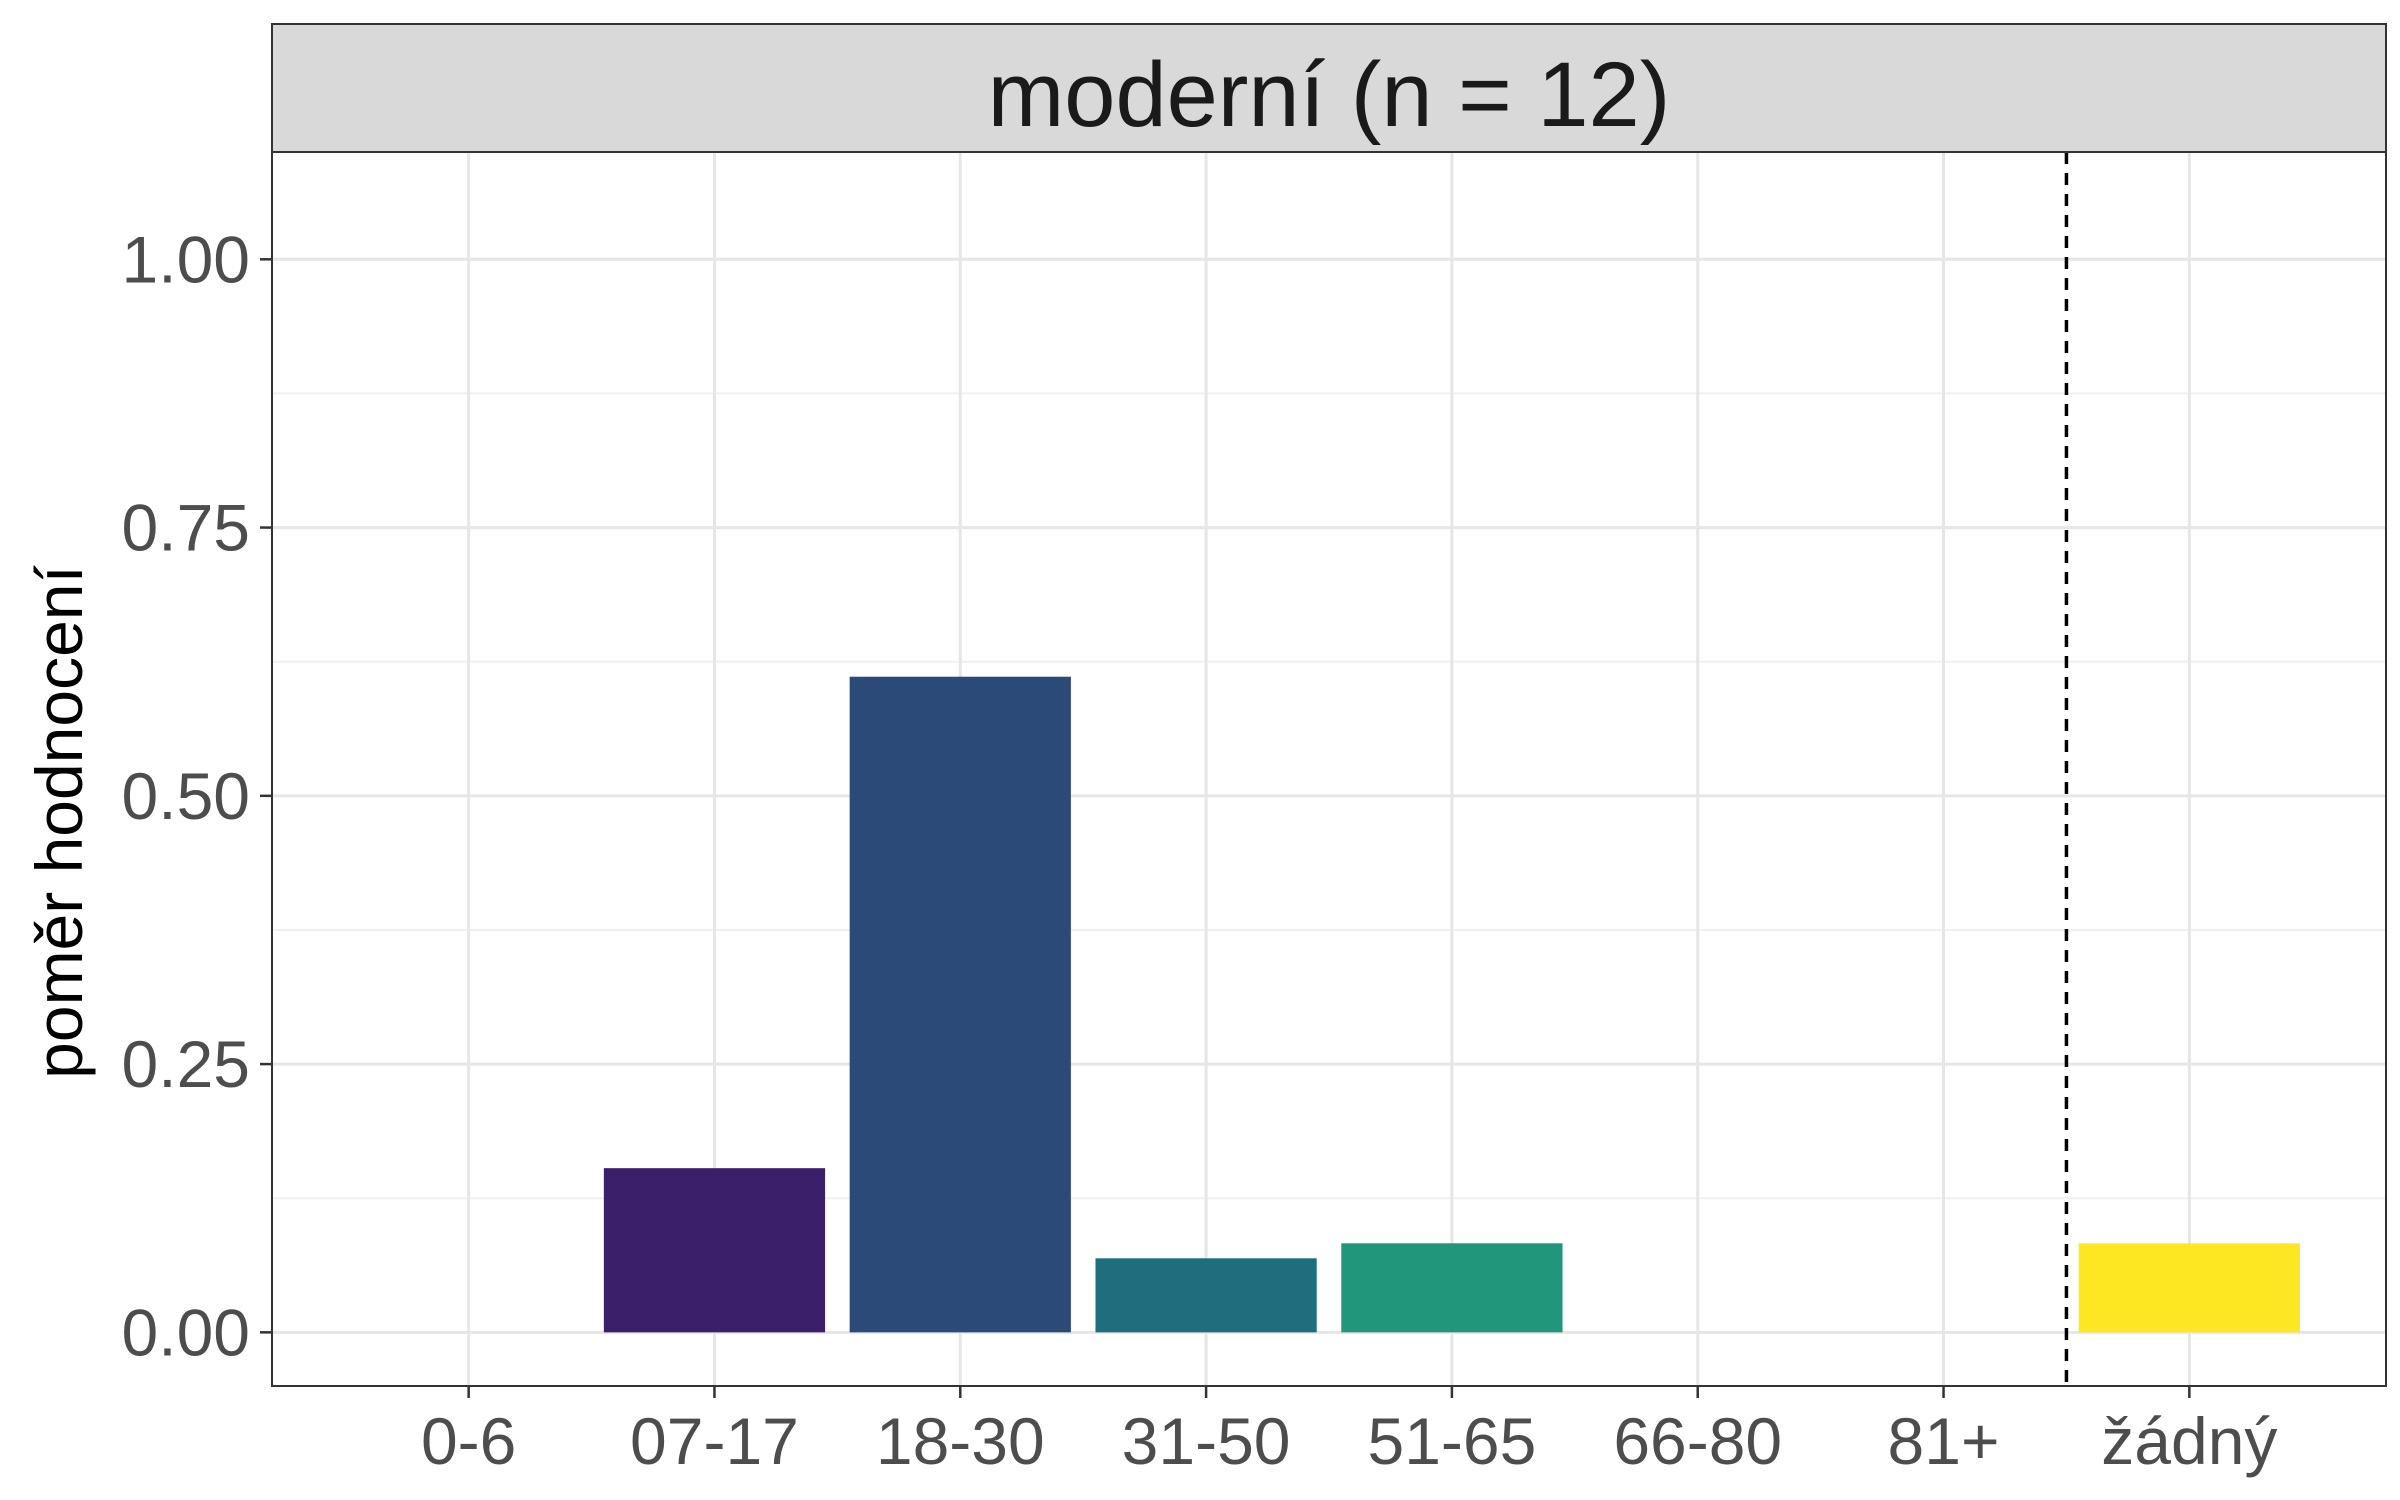 Image resolution: width=2400 pixels, height=1500 pixels. Describe the element at coordinates (960, 1441) in the screenshot. I see `x-tick-label: 18-30` at that location.